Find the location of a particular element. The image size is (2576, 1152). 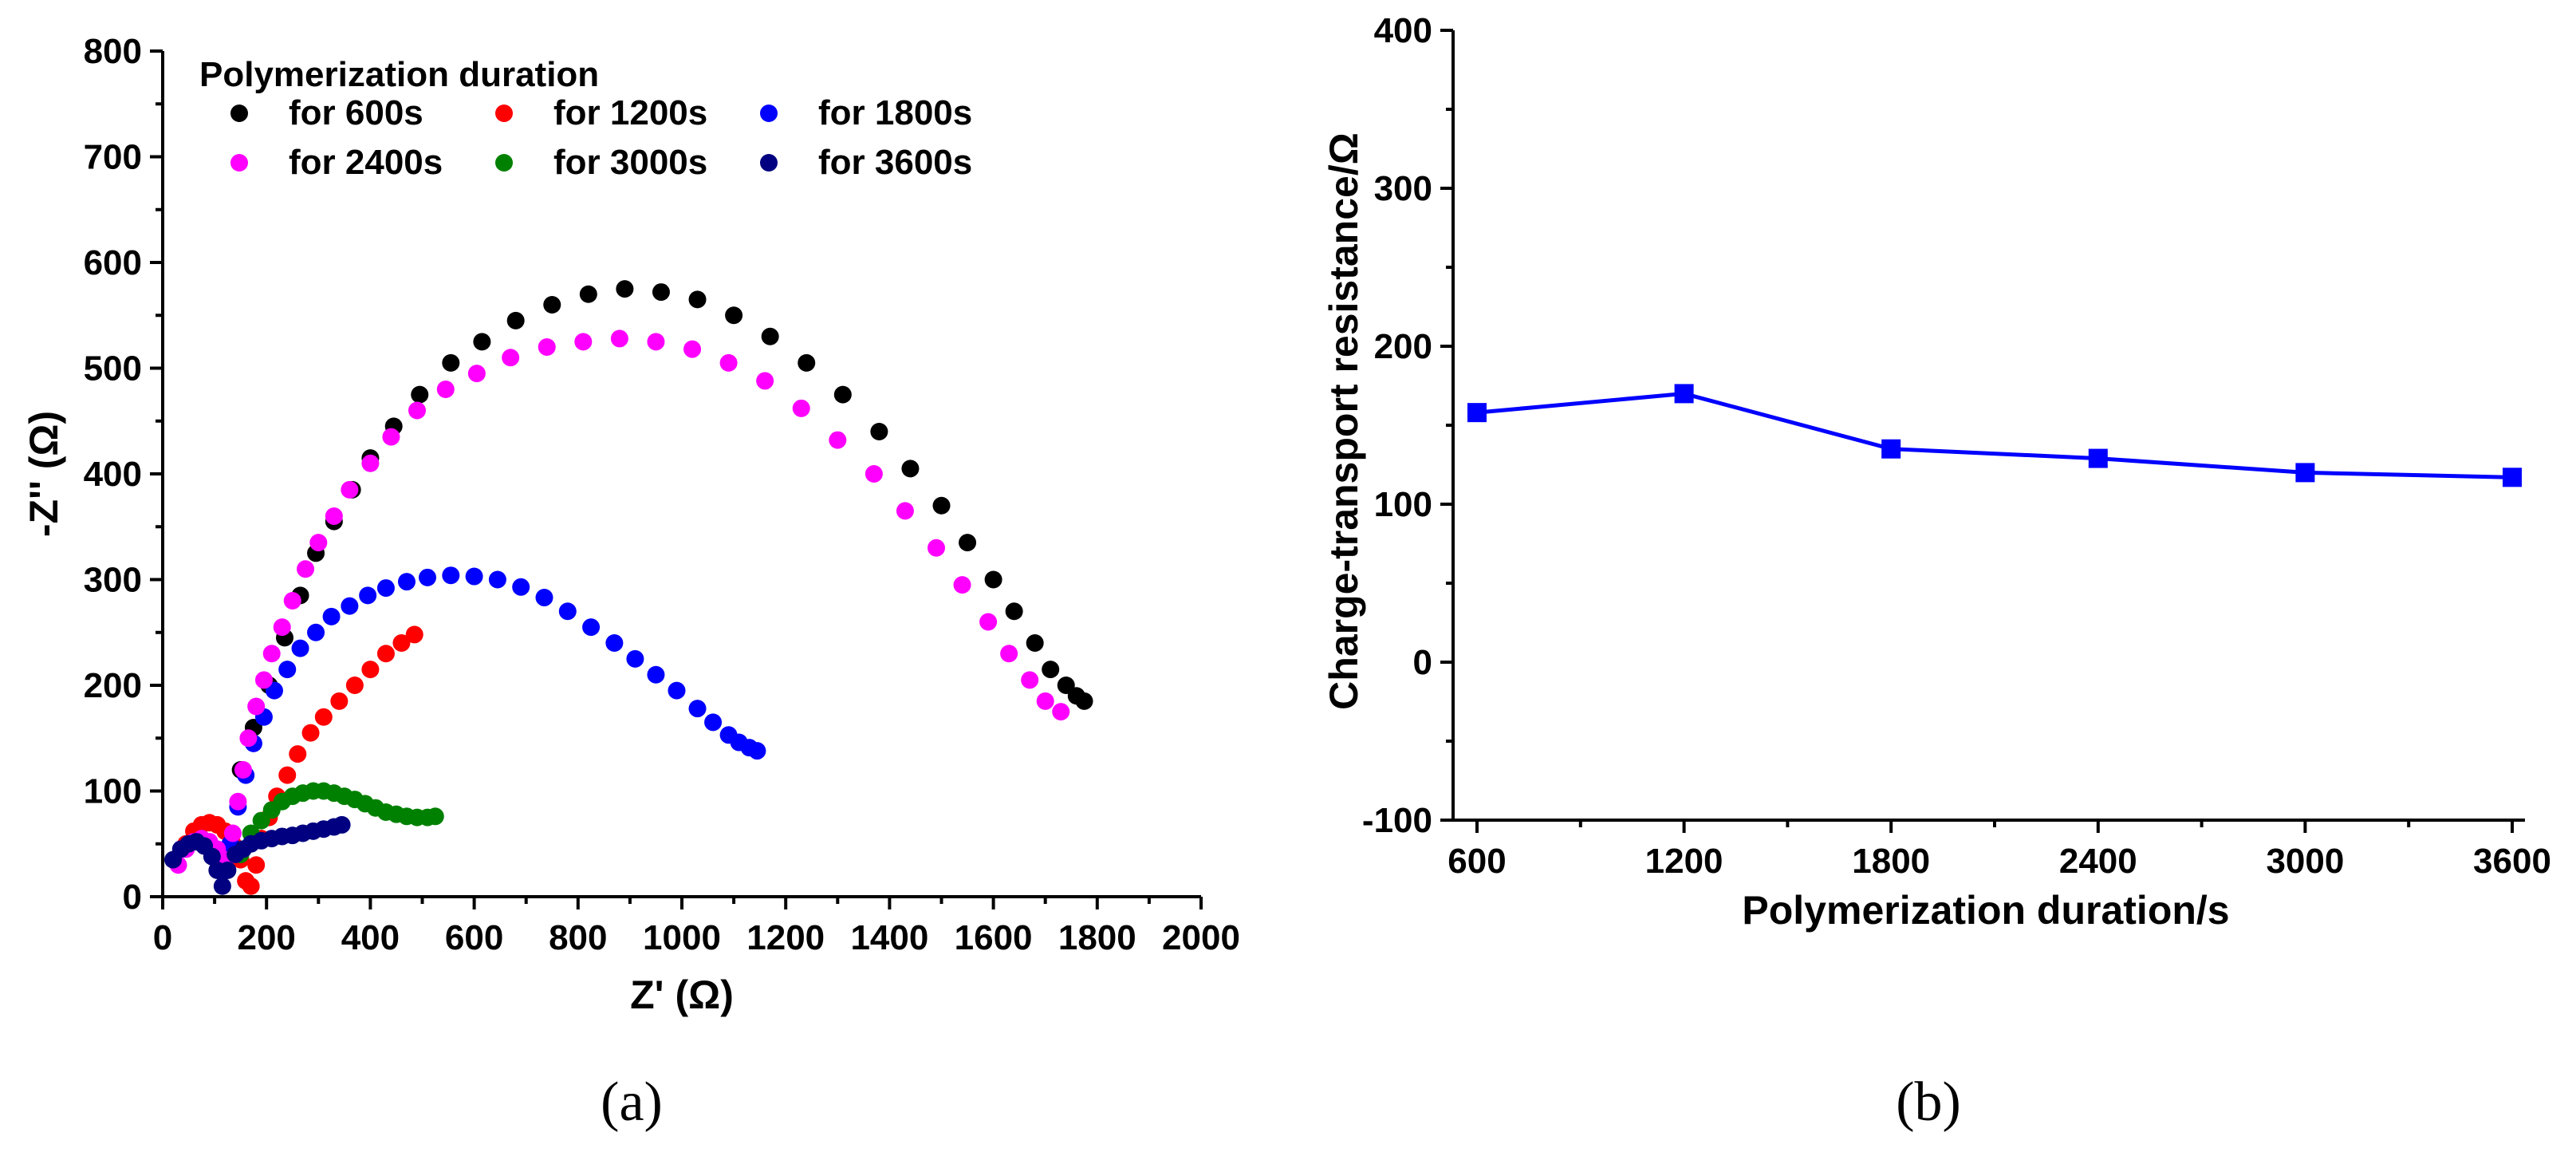

chart-a-x-tick-label: 800 is located at coordinates (578, 938).